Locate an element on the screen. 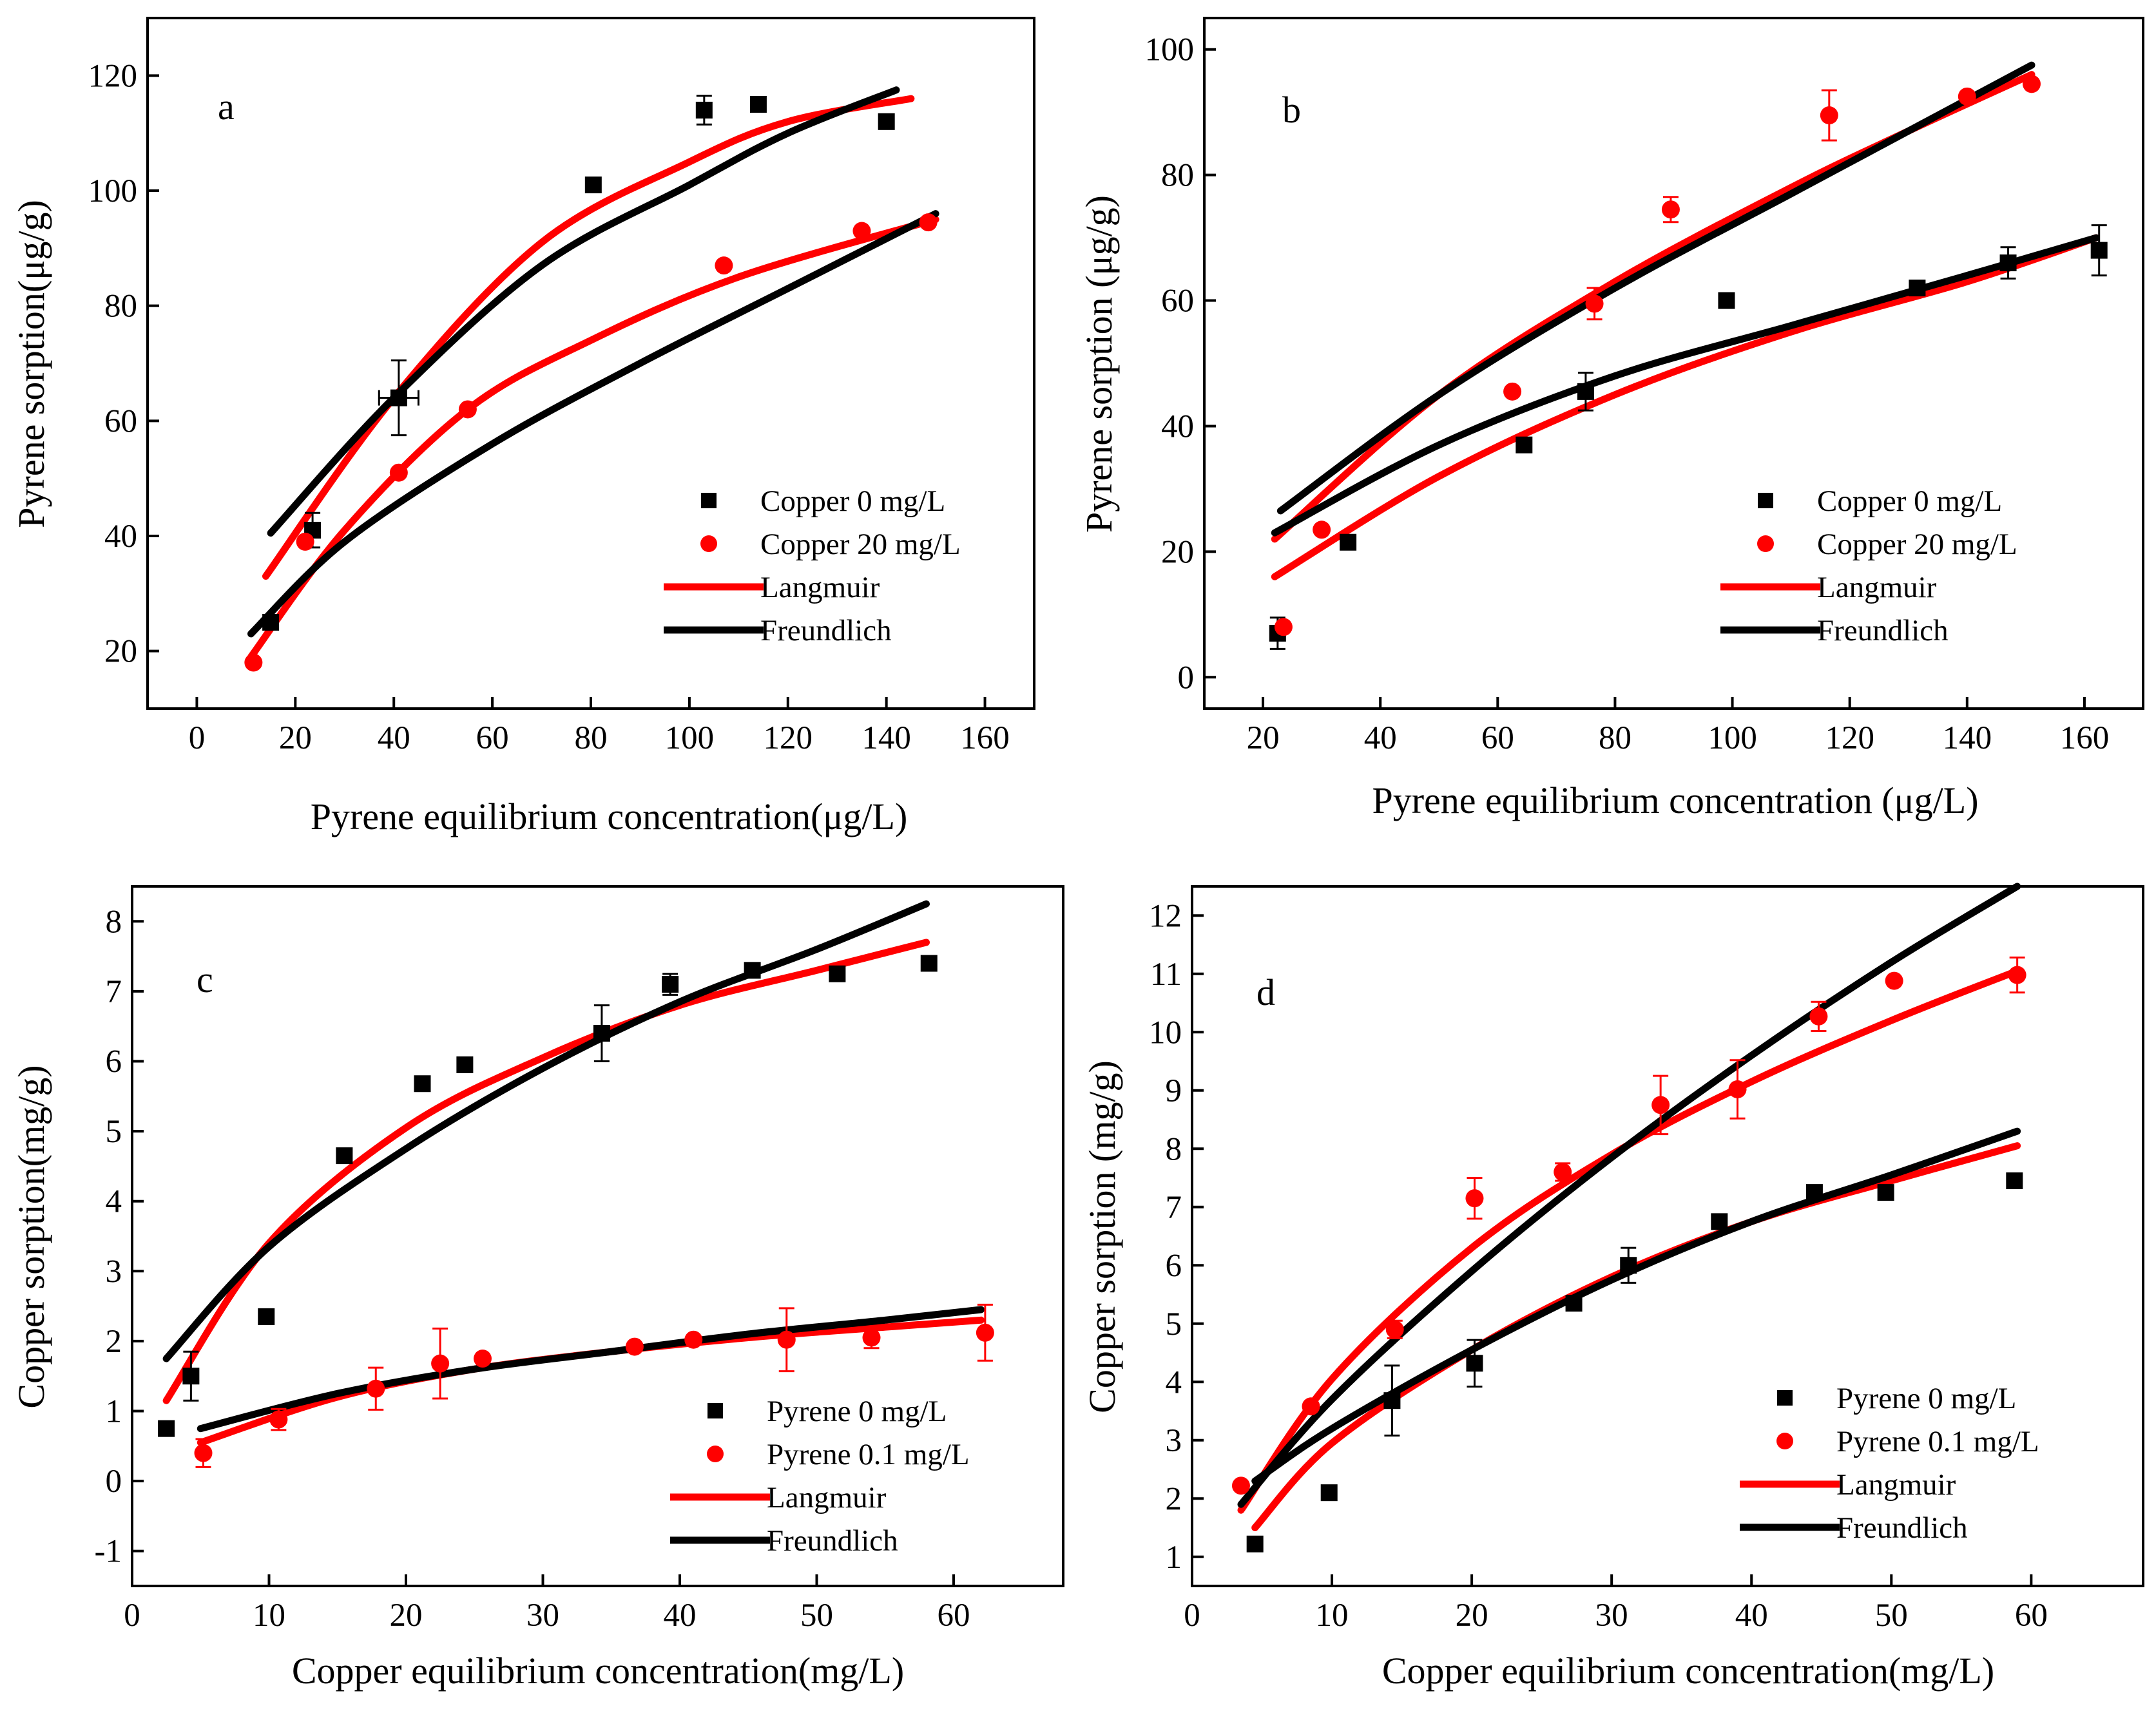 Image resolution: width=2156 pixels, height=1709 pixels. y-axis-label: Pyrene sorption(μg/g) is located at coordinates (31, 364).